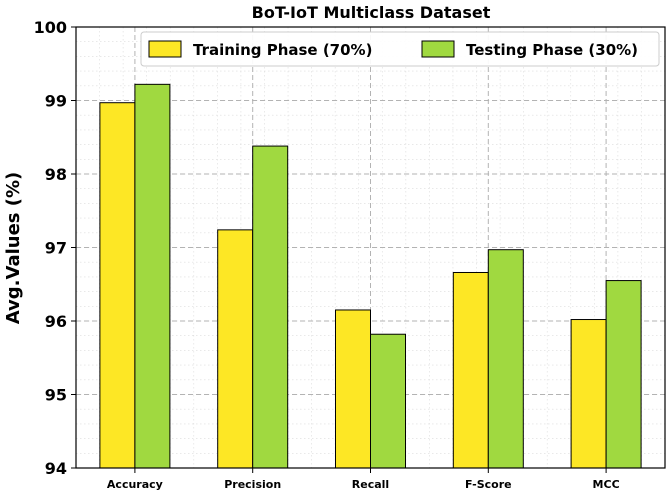 This screenshot has width=669, height=496. I want to click on y-axis-label: Avg.Values (%), so click(13, 248).